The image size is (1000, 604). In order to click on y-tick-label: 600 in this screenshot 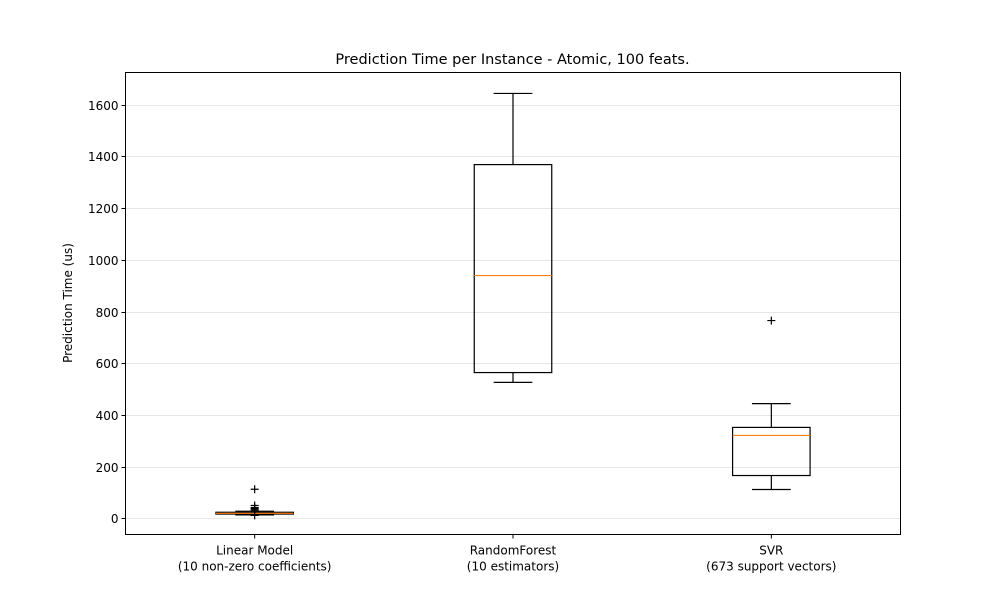, I will do `click(107, 364)`.